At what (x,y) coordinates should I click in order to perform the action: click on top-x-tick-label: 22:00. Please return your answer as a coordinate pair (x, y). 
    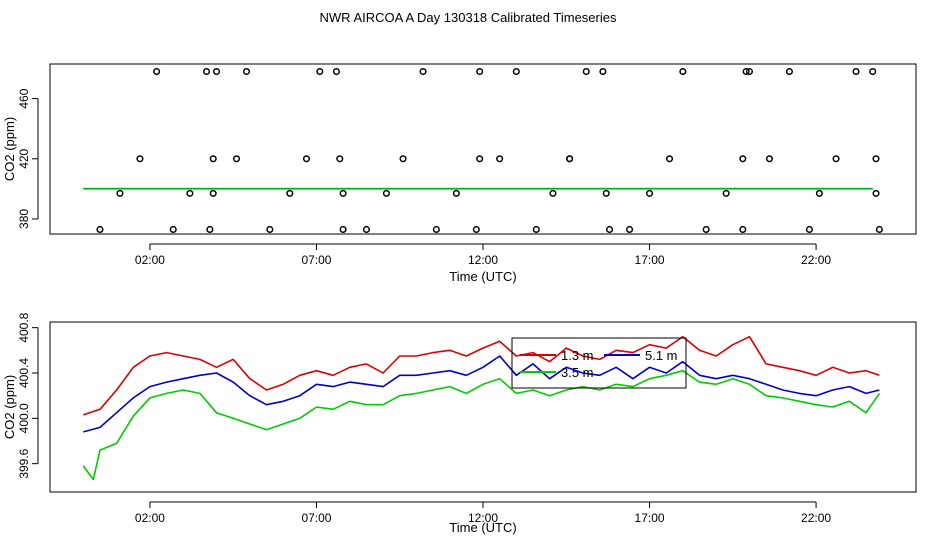
    Looking at the image, I should click on (816, 260).